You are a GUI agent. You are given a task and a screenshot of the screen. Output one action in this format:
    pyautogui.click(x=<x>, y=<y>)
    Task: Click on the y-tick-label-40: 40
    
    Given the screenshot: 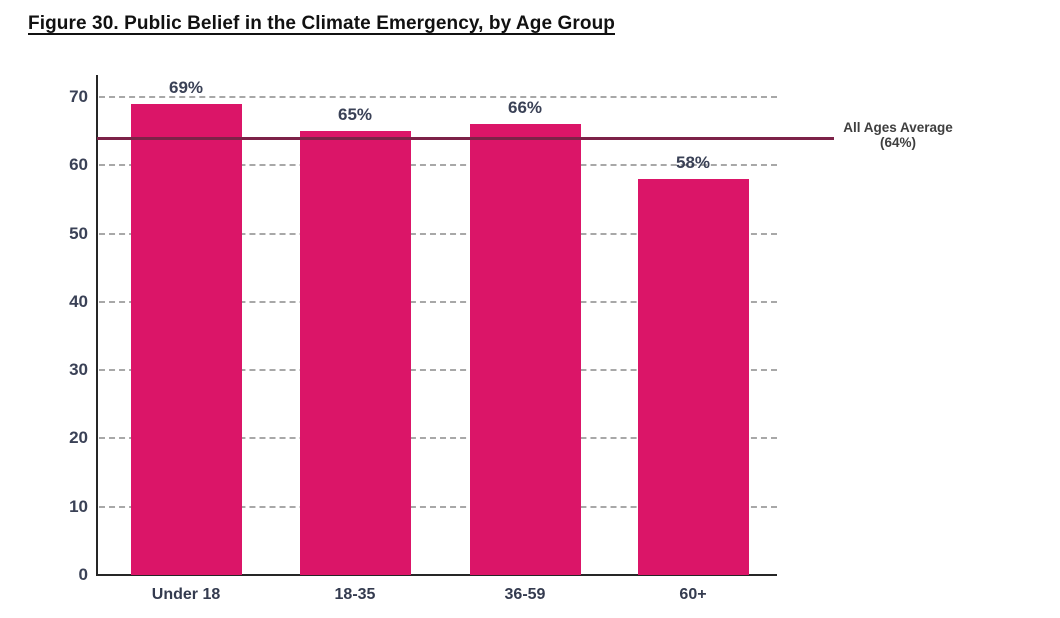 What is the action you would take?
    pyautogui.click(x=78, y=301)
    